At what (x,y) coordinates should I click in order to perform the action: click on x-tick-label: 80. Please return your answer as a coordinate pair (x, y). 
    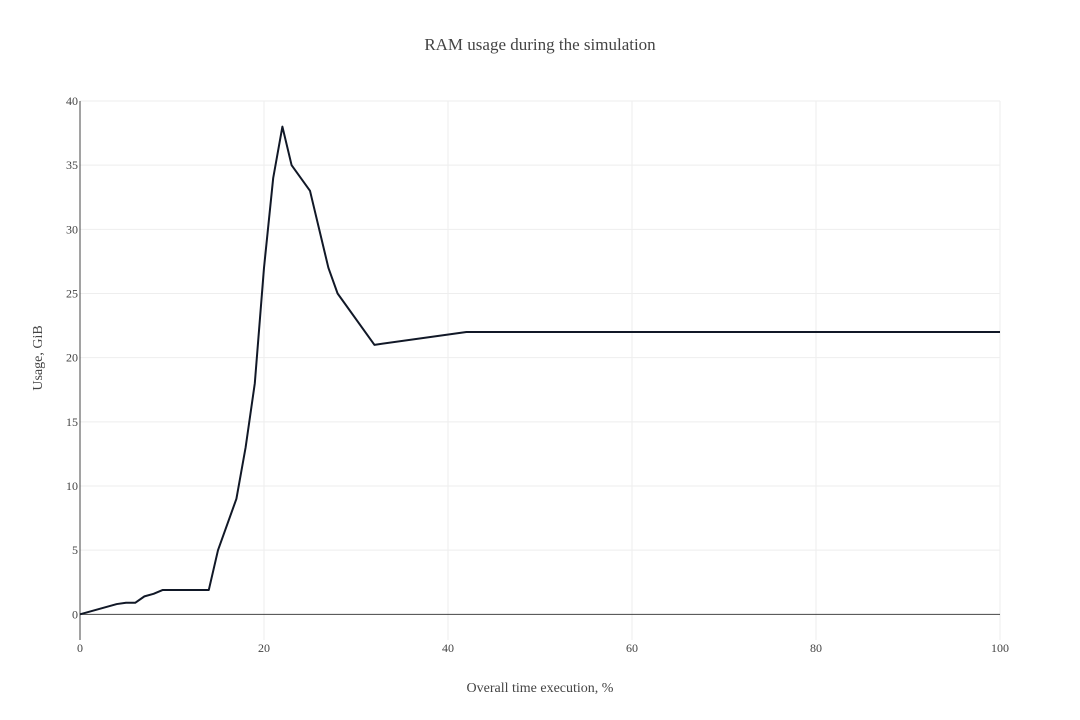
    Looking at the image, I should click on (816, 648).